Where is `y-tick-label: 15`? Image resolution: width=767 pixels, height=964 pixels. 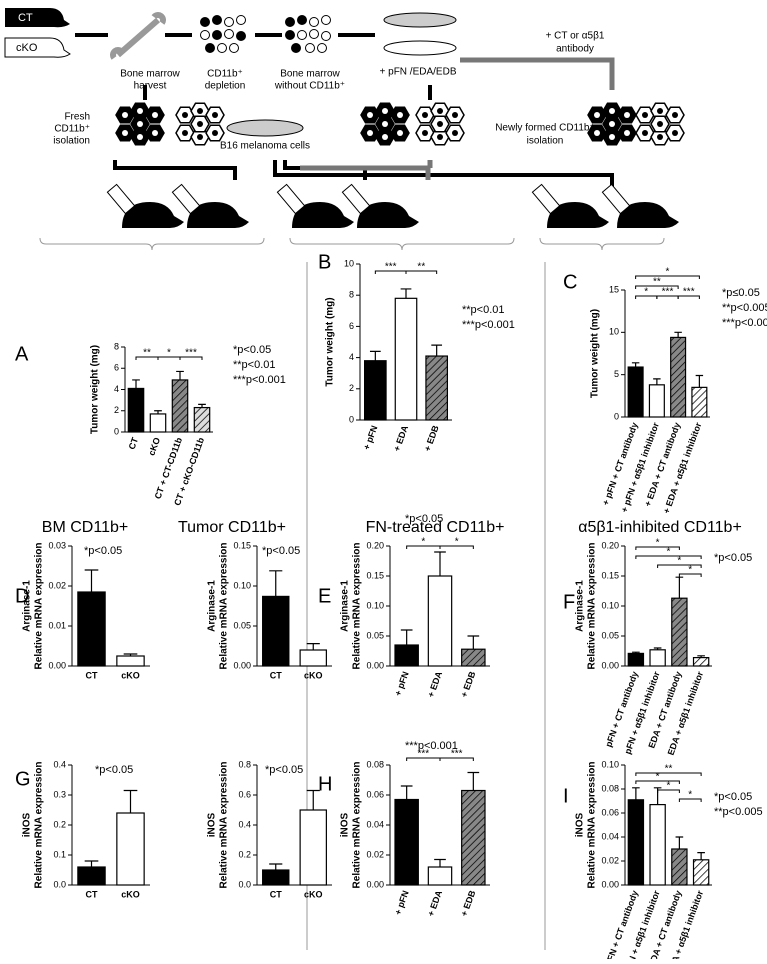
y-tick-label: 15 is located at coordinates (614, 289).